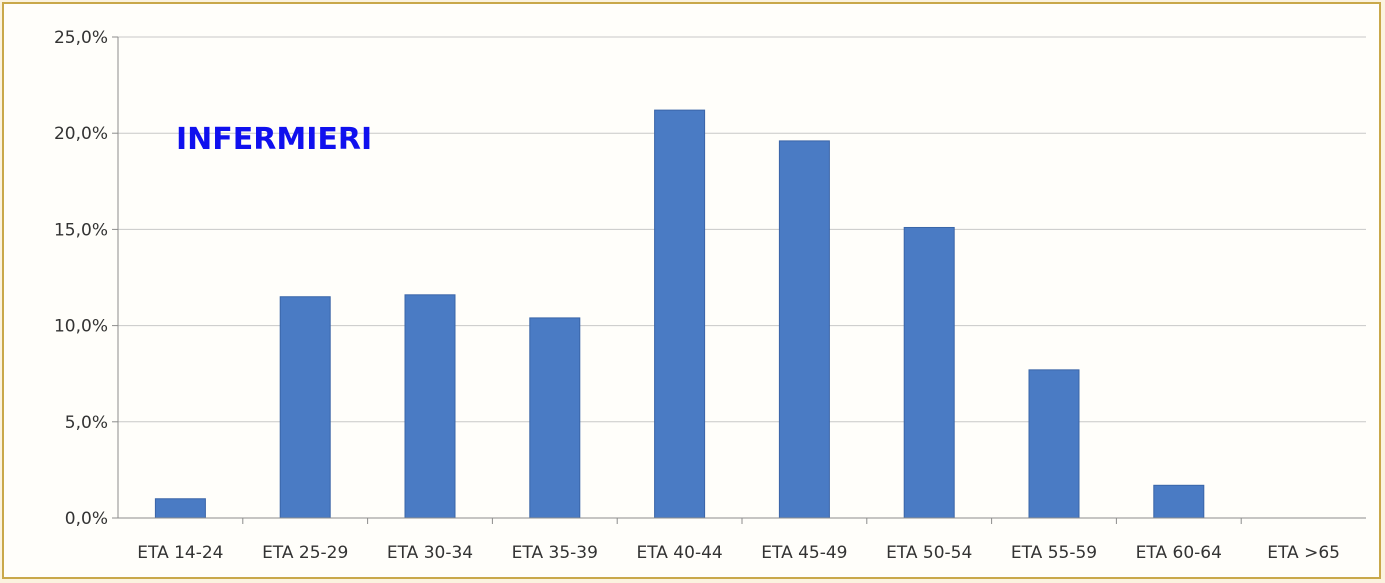 Image resolution: width=1385 pixels, height=583 pixels. Describe the element at coordinates (81, 327) in the screenshot. I see `y-tick-label: 10,0%` at that location.